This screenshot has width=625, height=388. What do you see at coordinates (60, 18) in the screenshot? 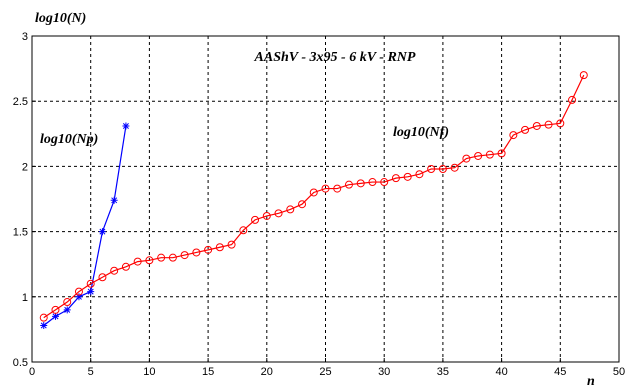
I see `y-axis-label: log10(N)` at bounding box center [60, 18].